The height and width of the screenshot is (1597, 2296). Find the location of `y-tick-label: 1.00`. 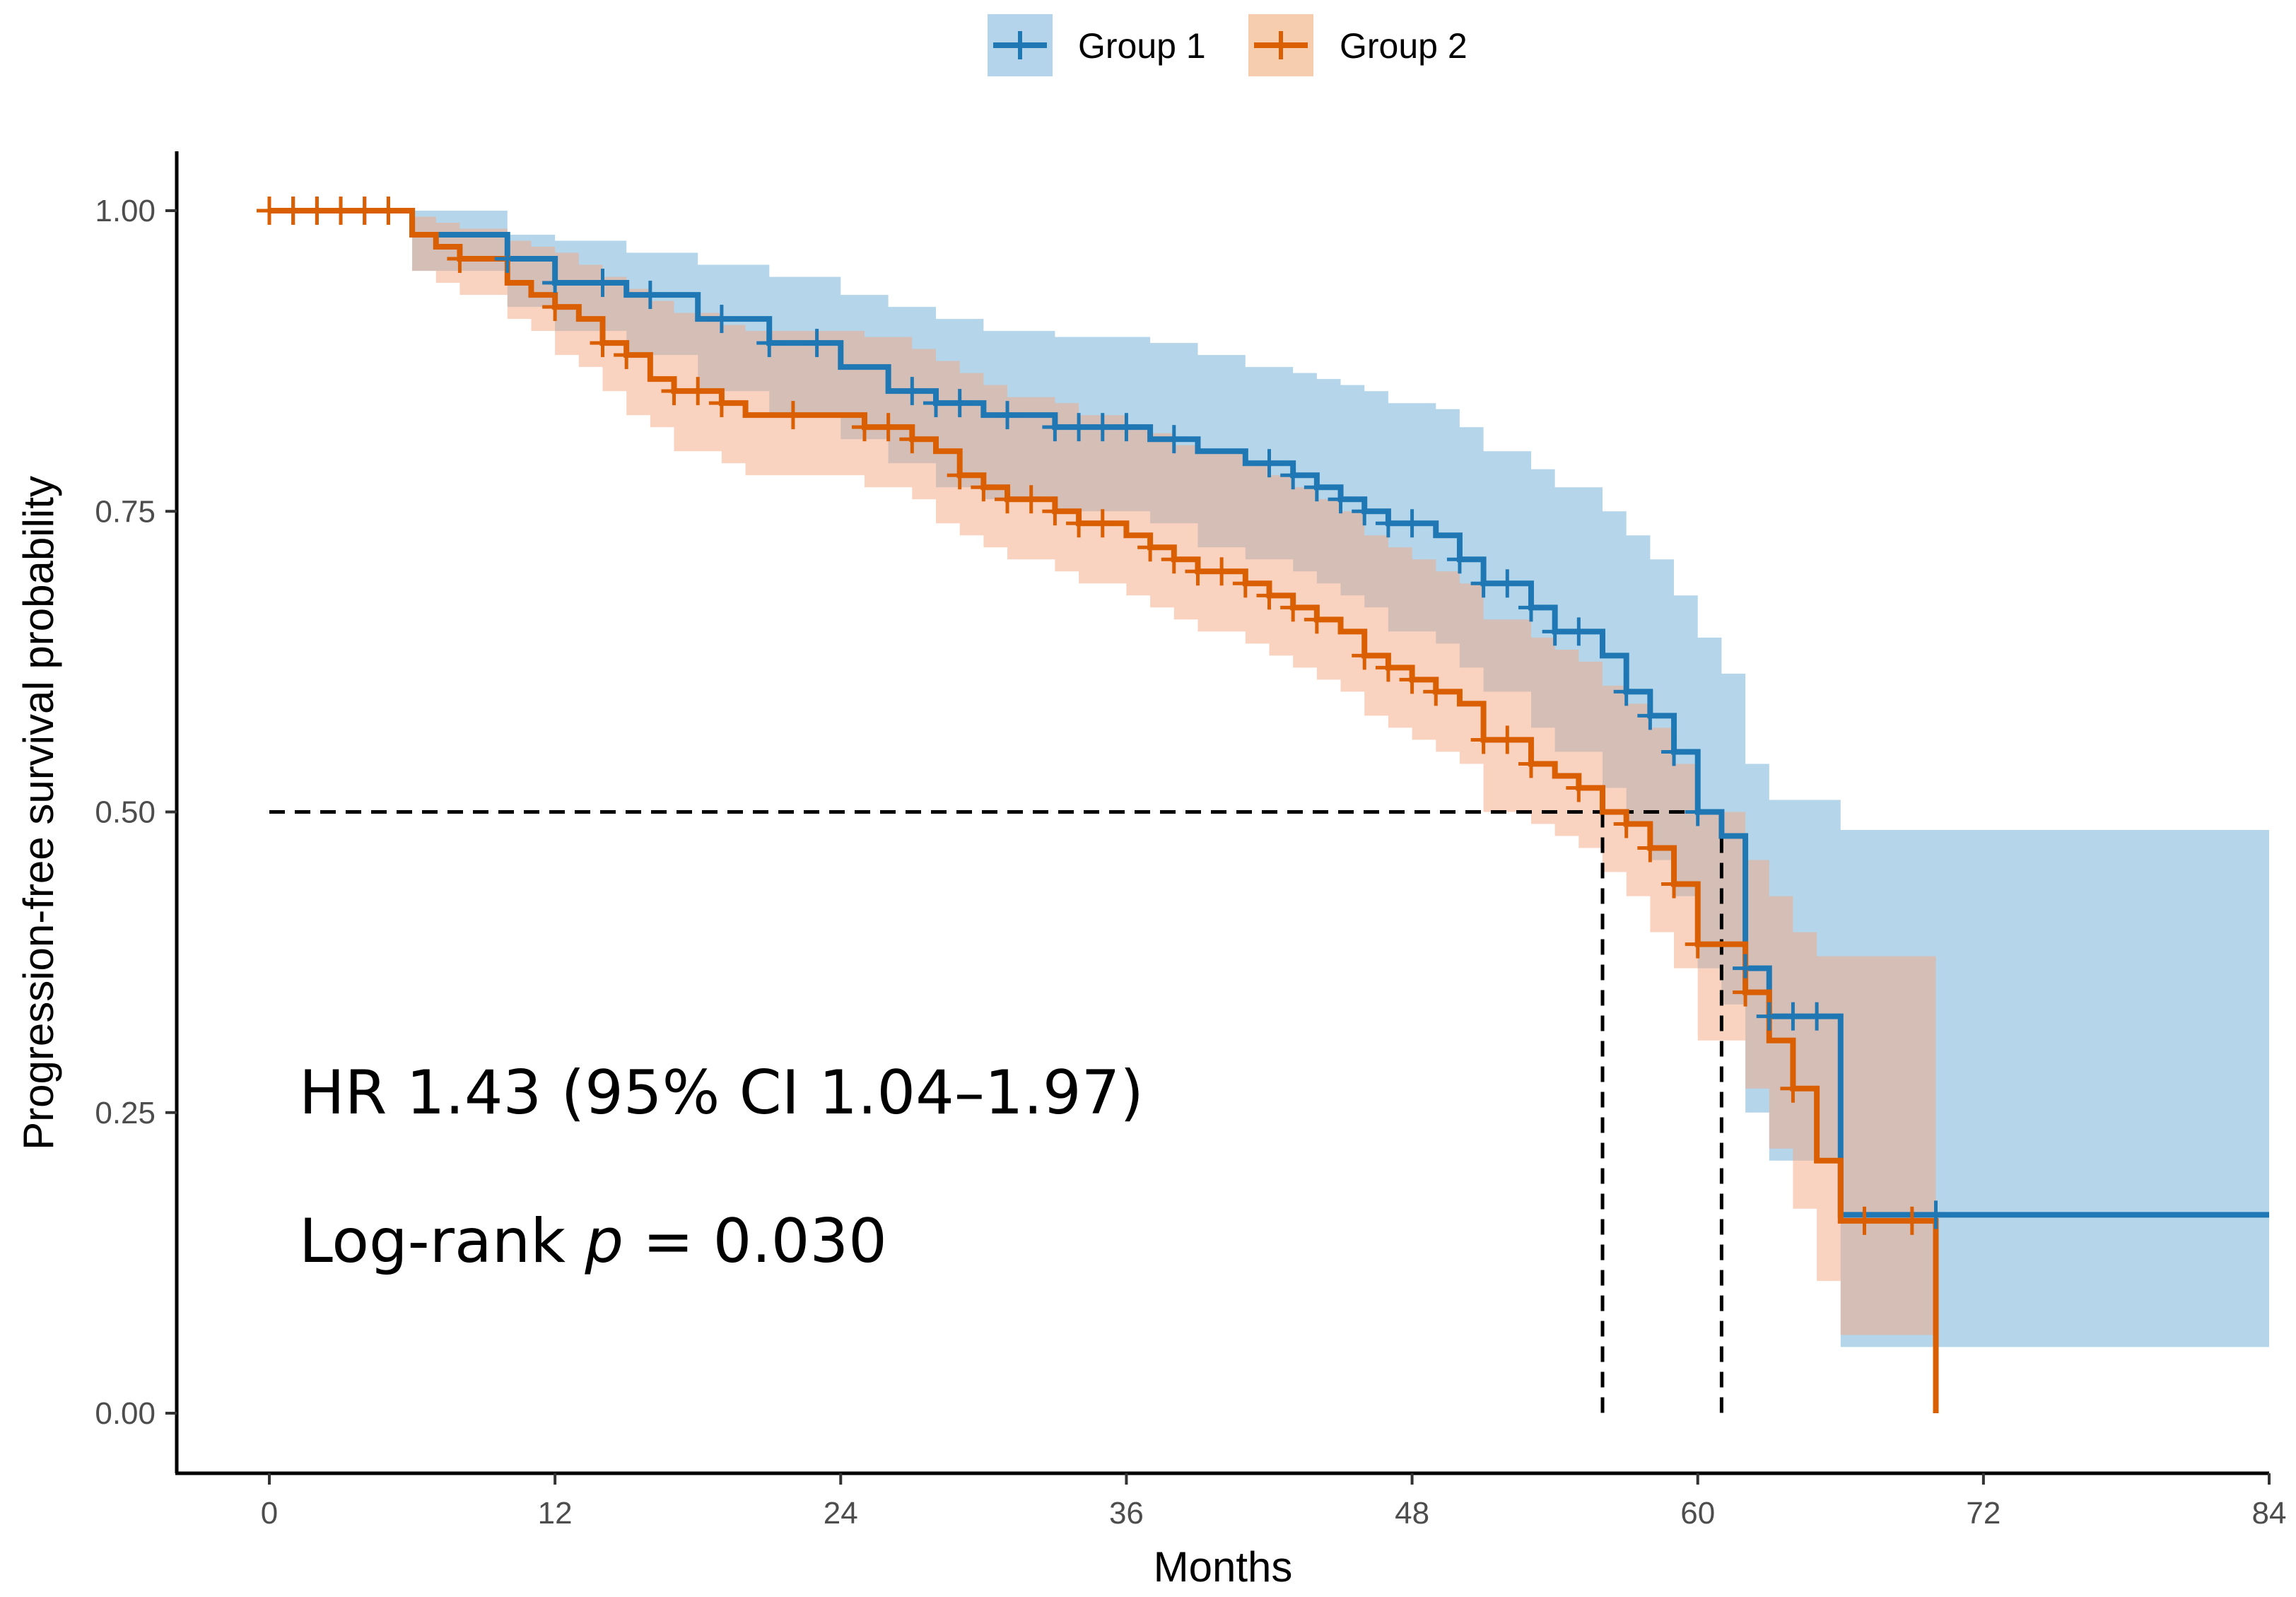

y-tick-label: 1.00 is located at coordinates (125, 211).